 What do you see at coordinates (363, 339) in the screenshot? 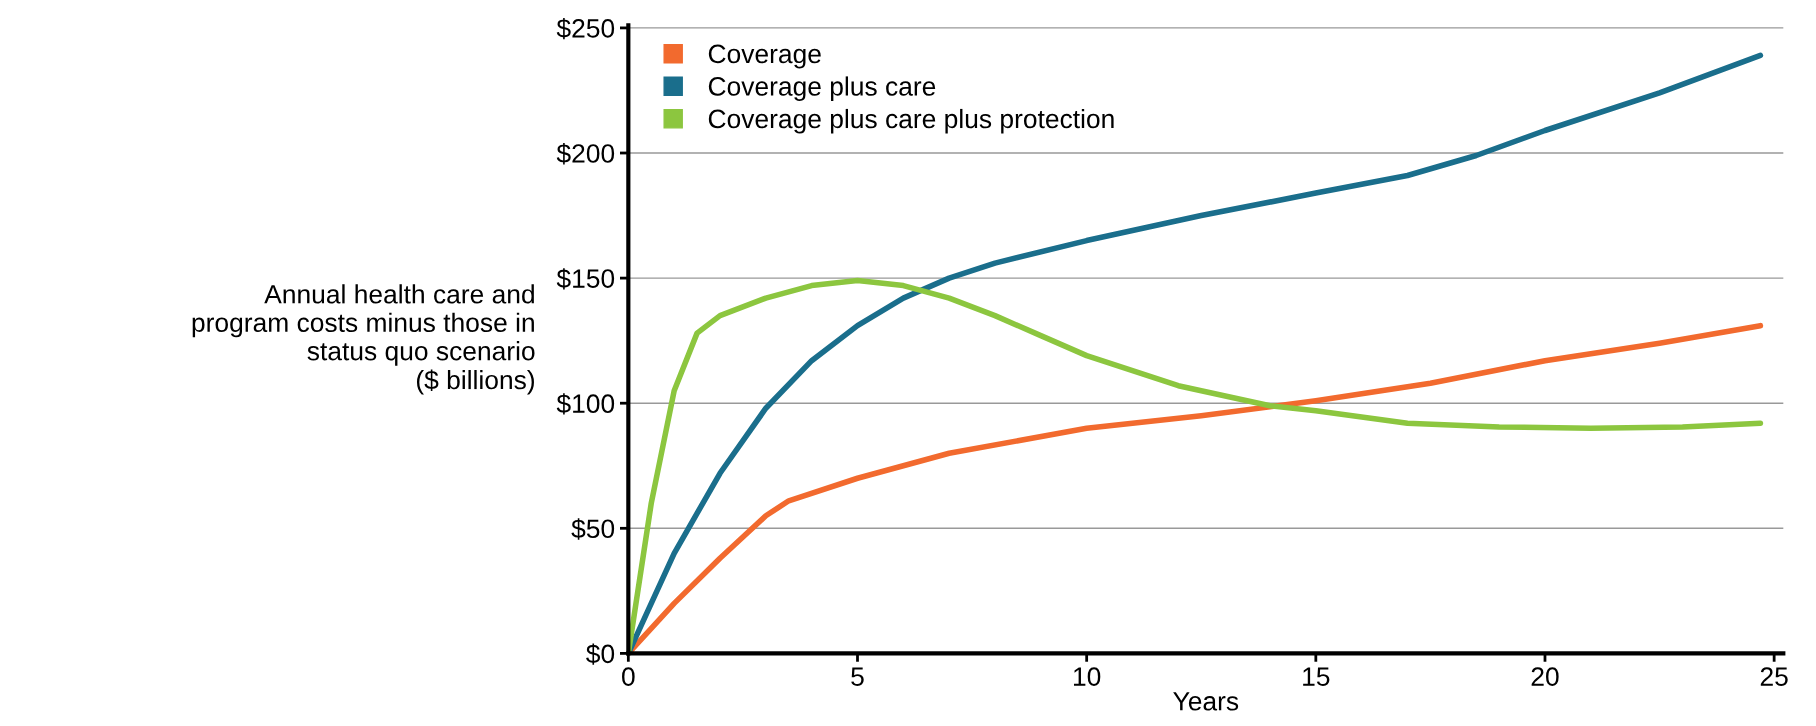
I see `y-axis-title: Annual health care and program costs minus those in status quo scenario ($ billions)` at bounding box center [363, 339].